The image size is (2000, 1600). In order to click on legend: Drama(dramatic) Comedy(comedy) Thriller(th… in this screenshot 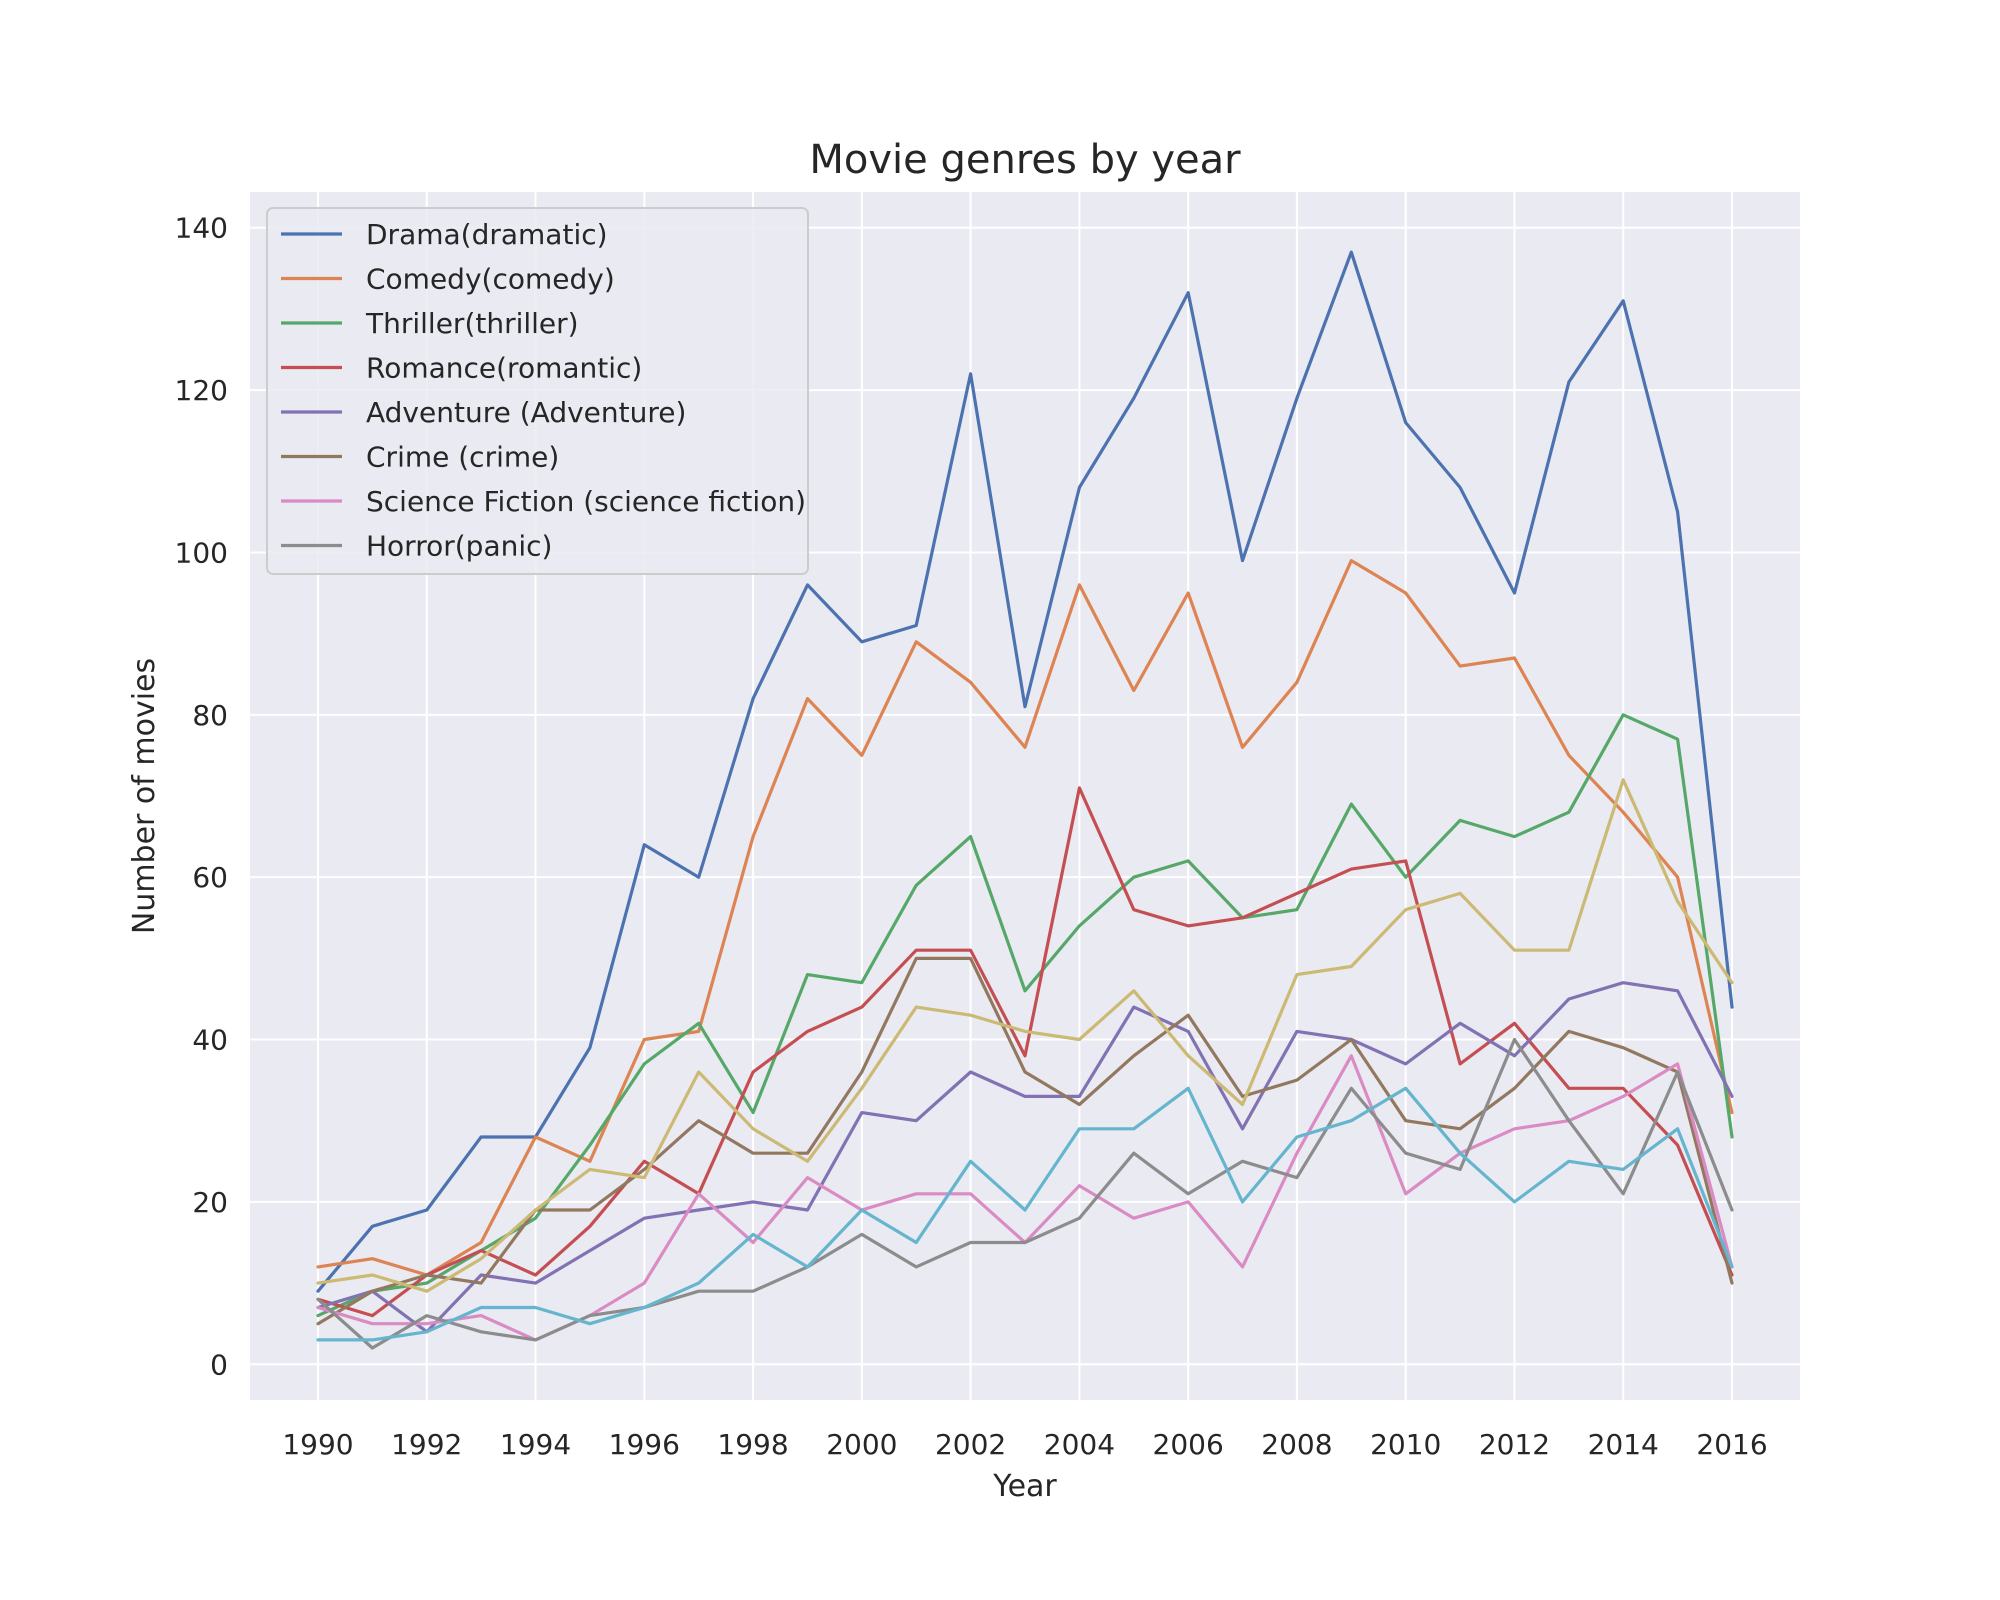, I will do `click(537, 391)`.